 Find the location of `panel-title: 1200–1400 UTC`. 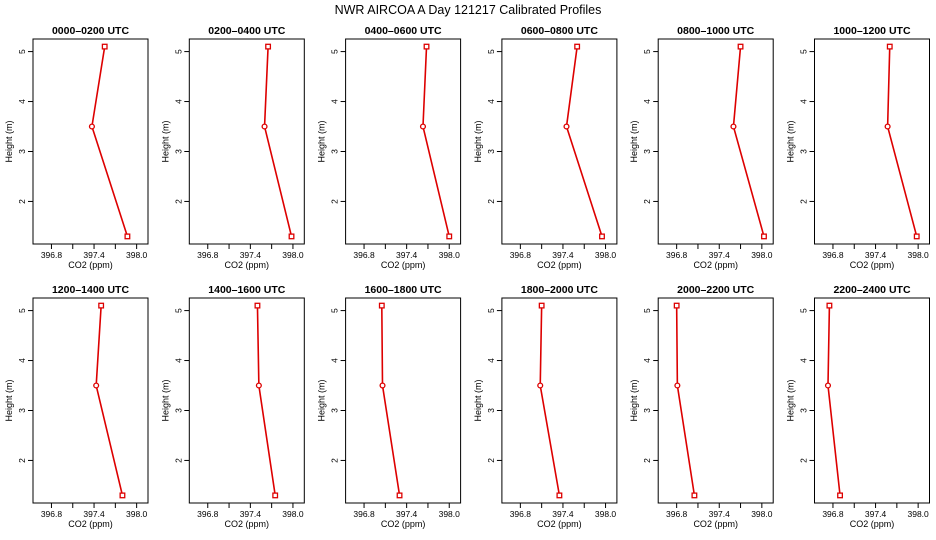

panel-title: 1200–1400 UTC is located at coordinates (90, 290).